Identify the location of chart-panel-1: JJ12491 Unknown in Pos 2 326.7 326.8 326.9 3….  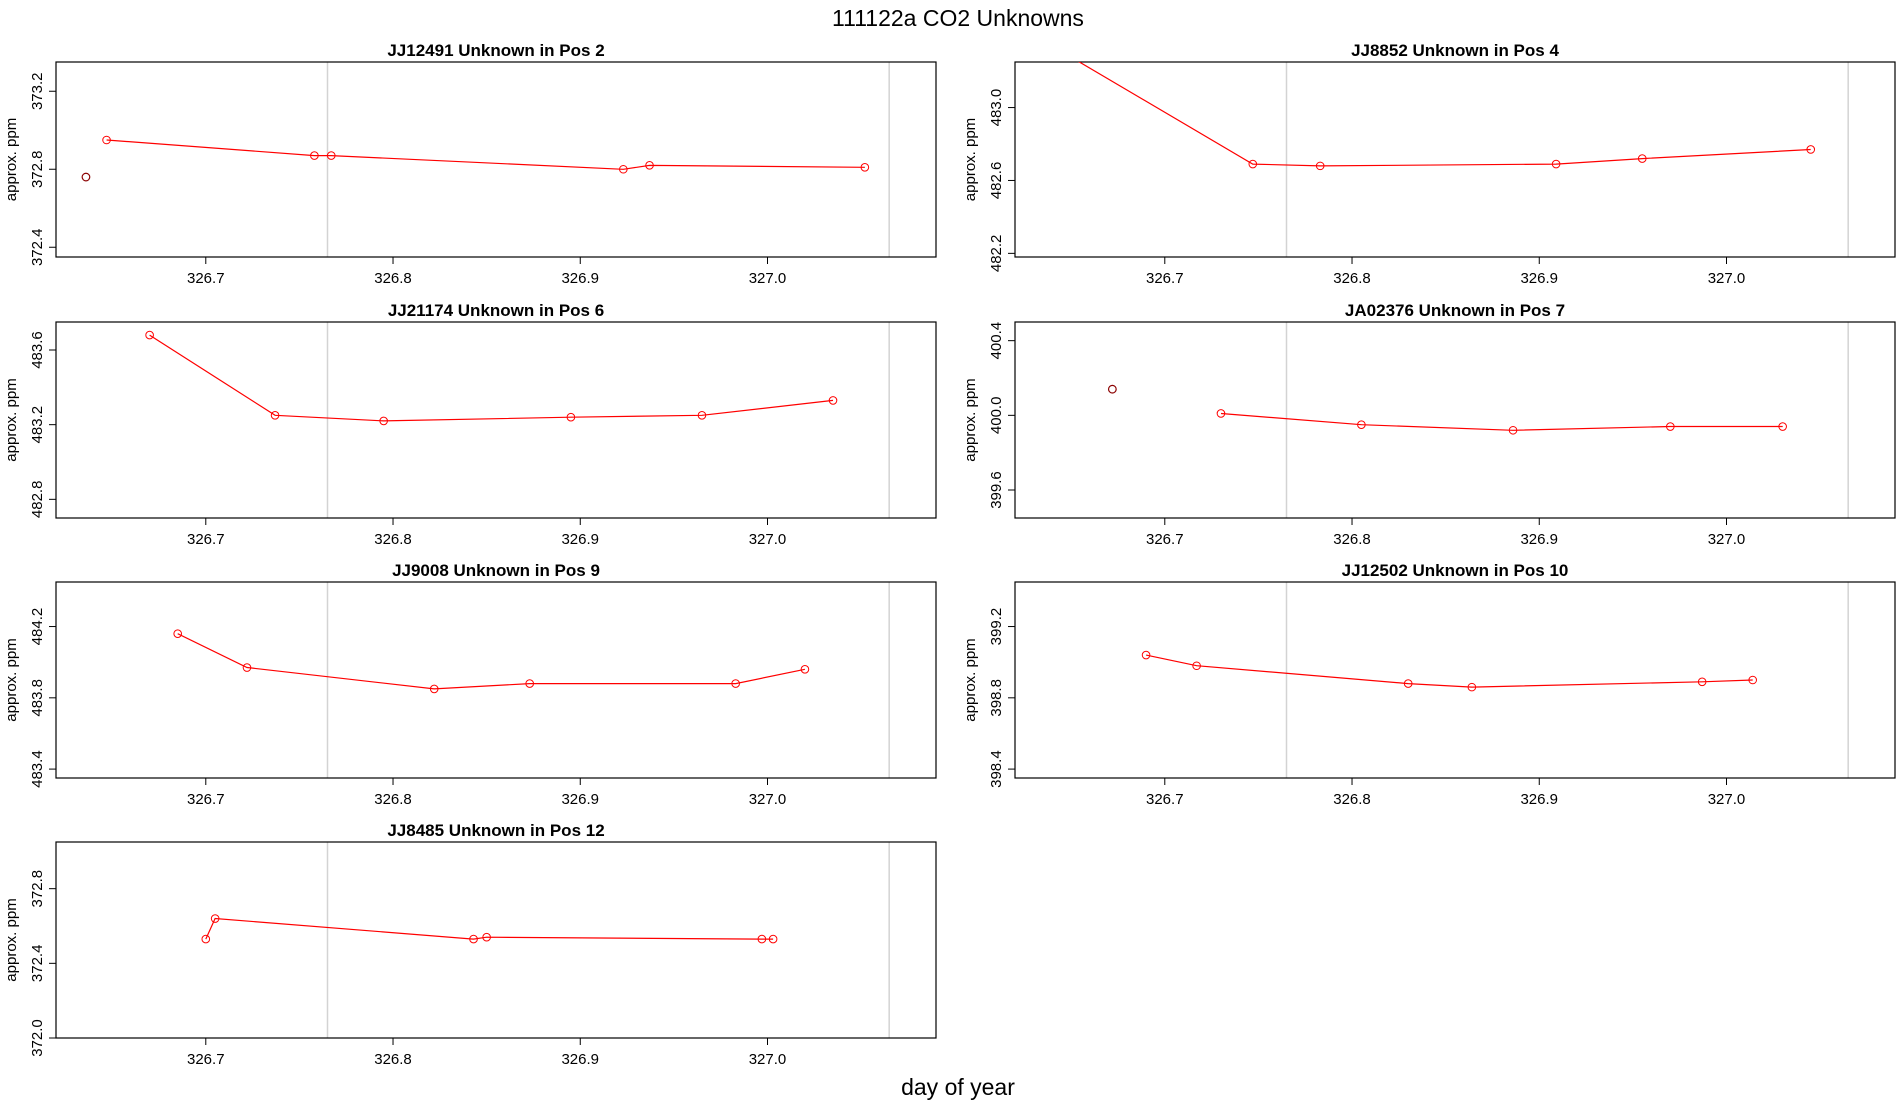
(470, 164).